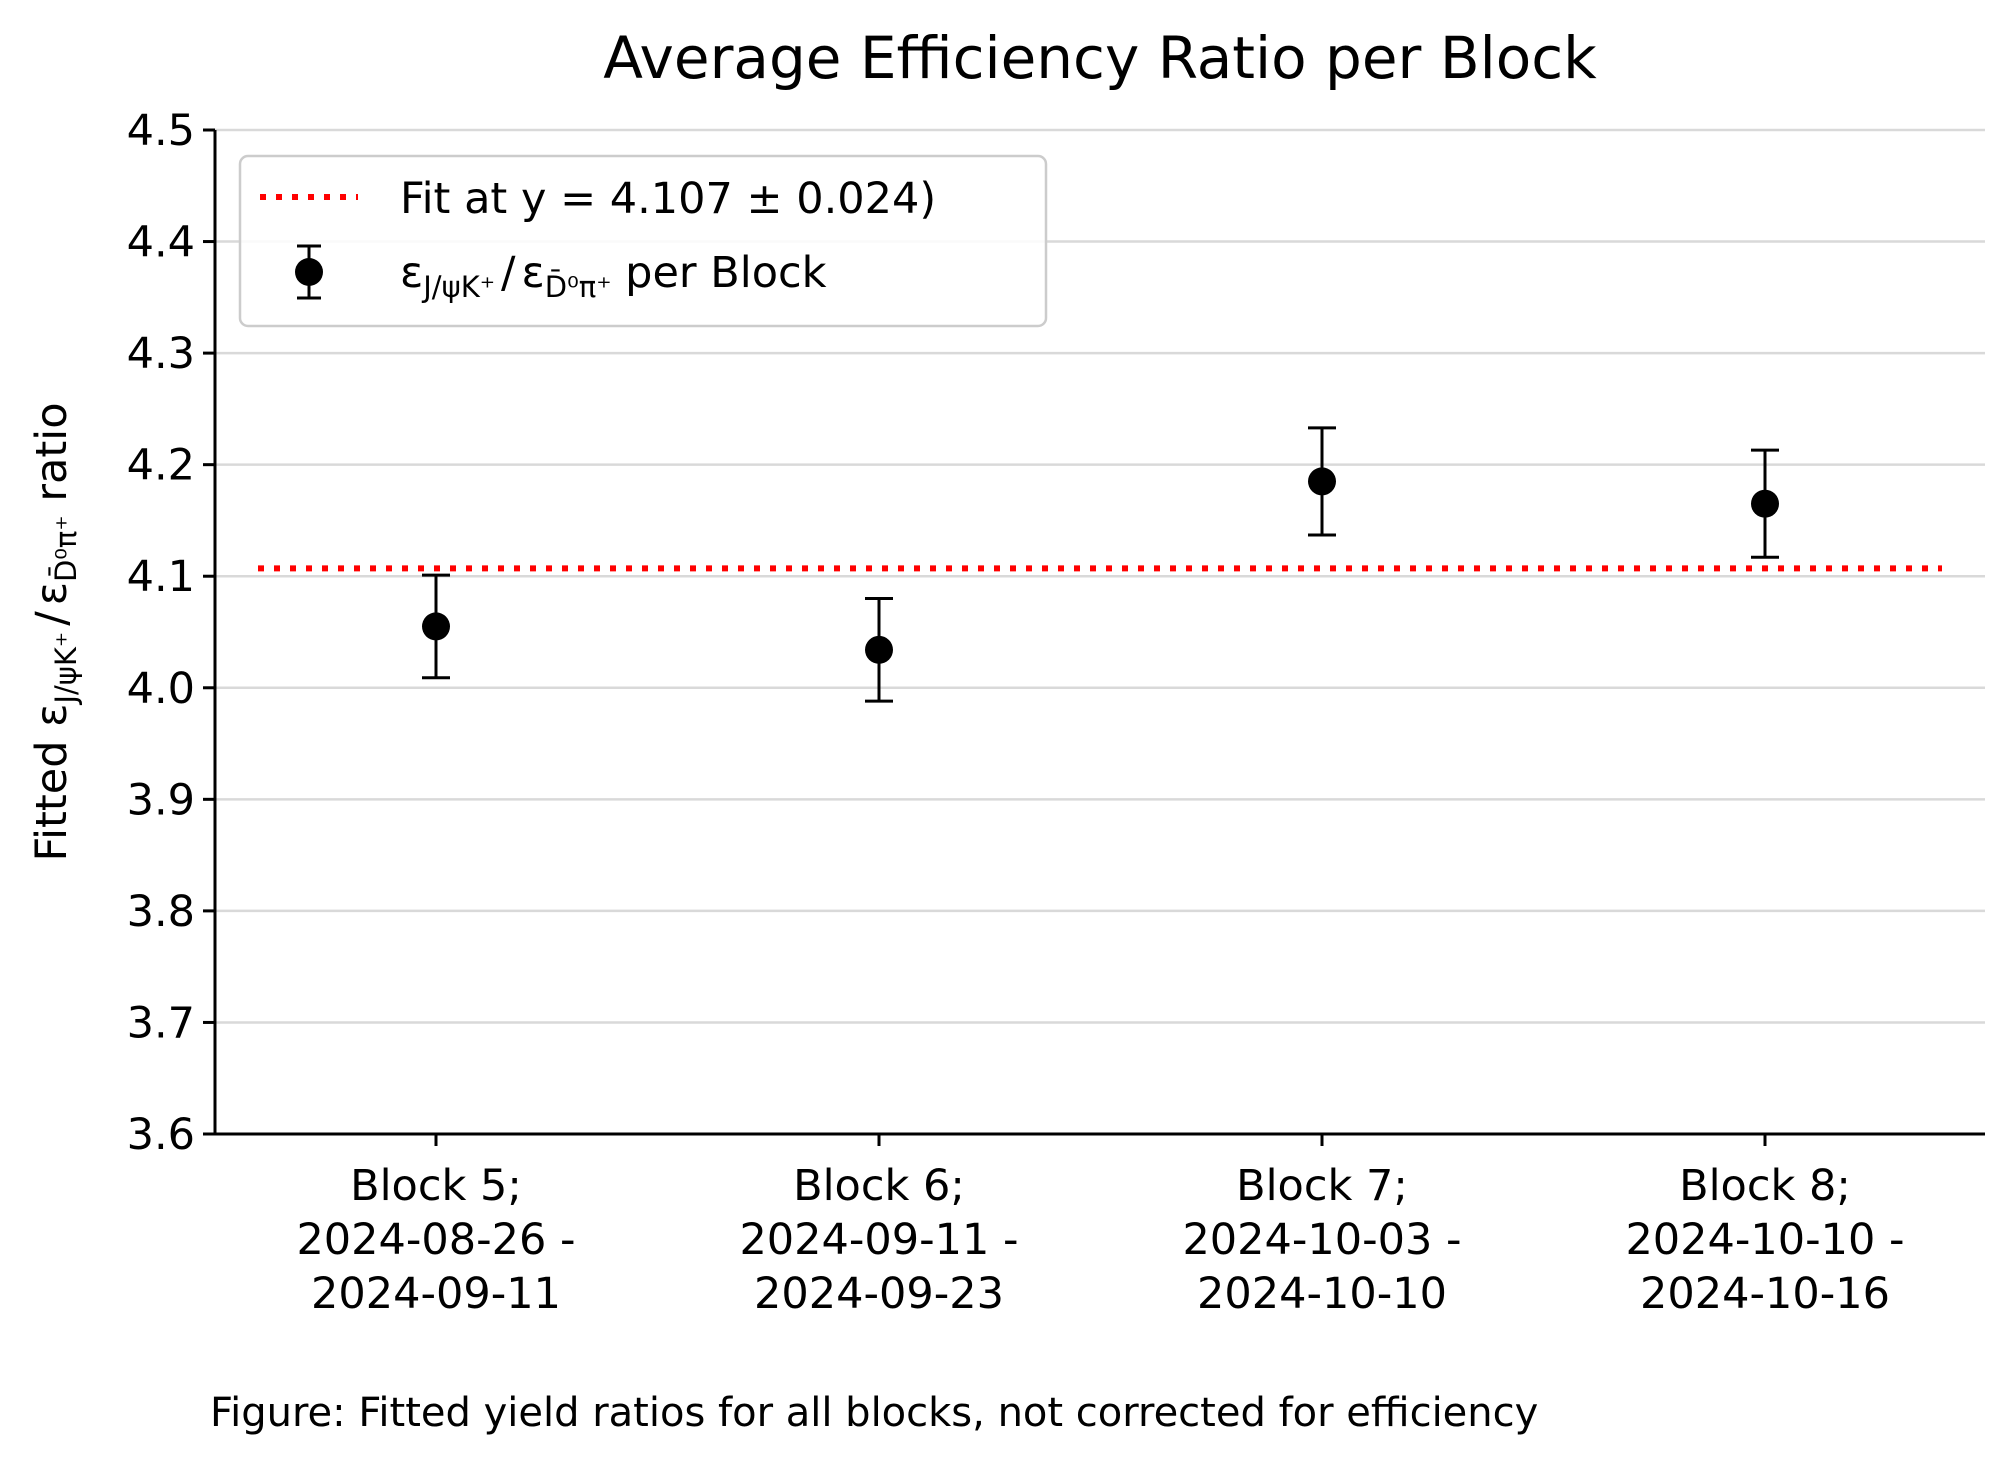 The height and width of the screenshot is (1461, 2004). Describe the element at coordinates (161, 1135) in the screenshot. I see `y-tick-label: 3.6` at that location.